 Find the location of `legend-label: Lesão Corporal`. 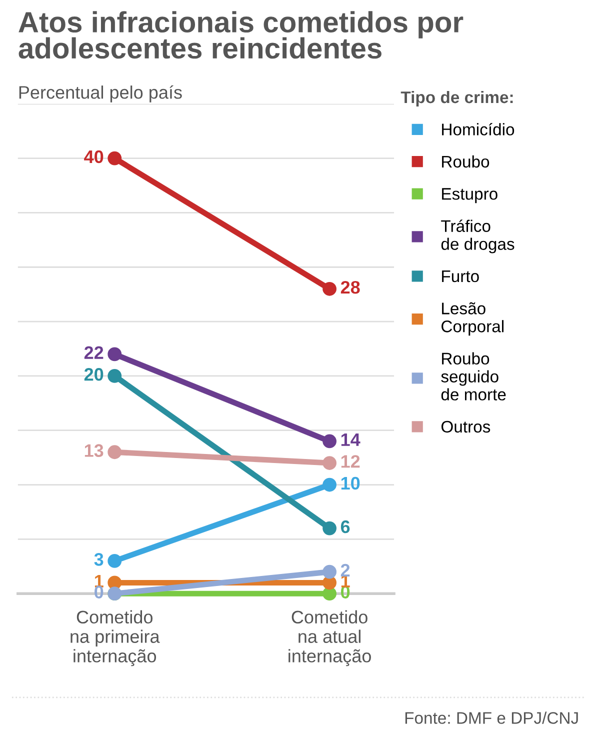

legend-label: Lesão Corporal is located at coordinates (473, 319).